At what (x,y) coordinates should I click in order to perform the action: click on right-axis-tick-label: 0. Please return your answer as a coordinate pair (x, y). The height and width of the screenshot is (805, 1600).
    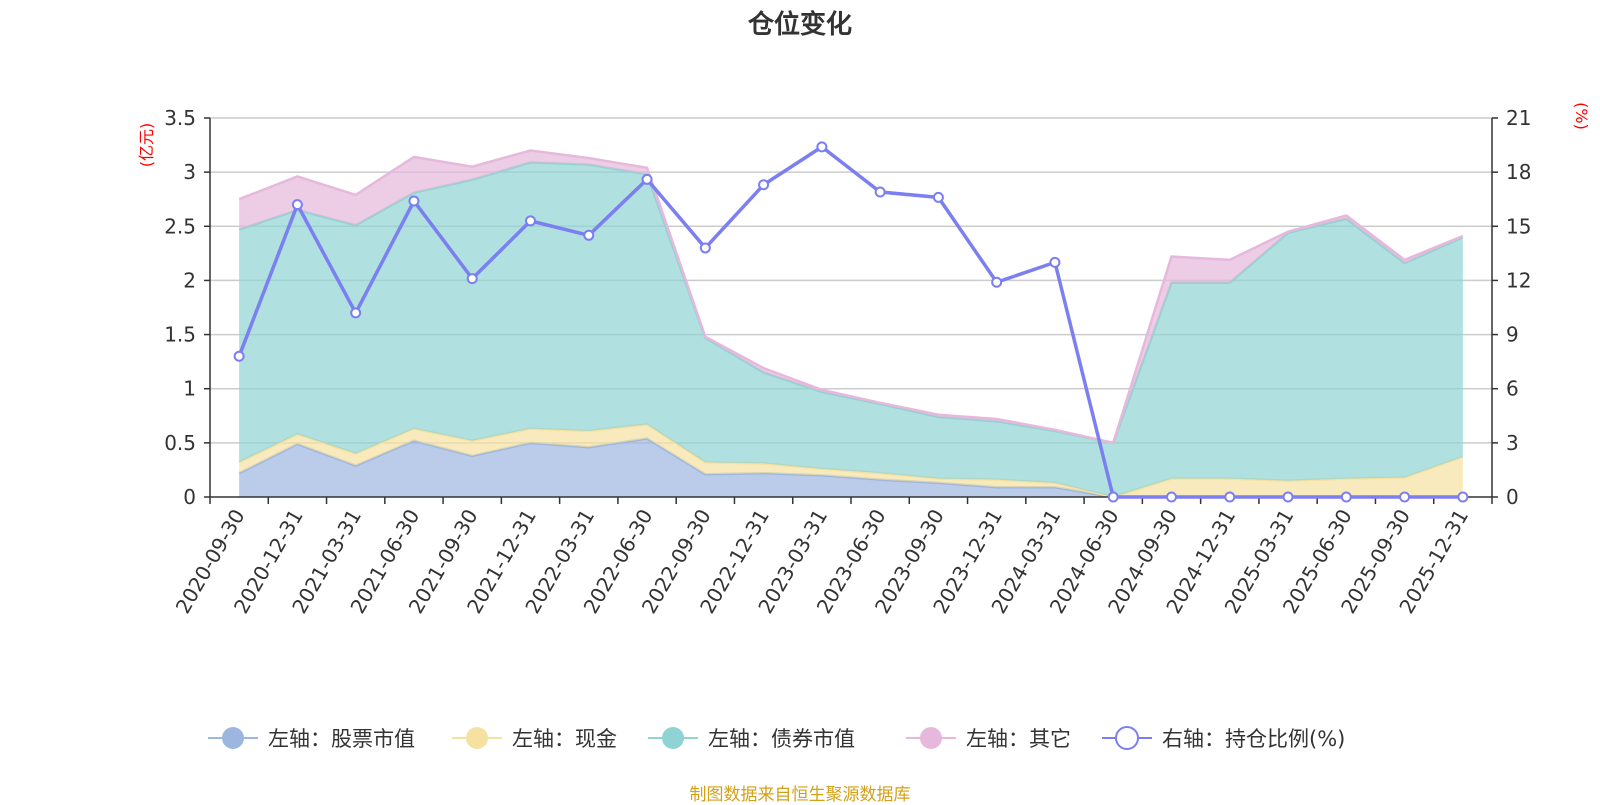
    Looking at the image, I should click on (1512, 497).